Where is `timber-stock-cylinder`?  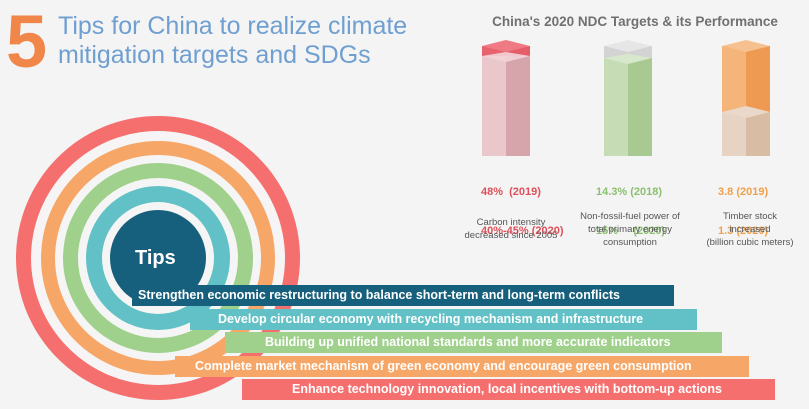 timber-stock-cylinder is located at coordinates (746, 98).